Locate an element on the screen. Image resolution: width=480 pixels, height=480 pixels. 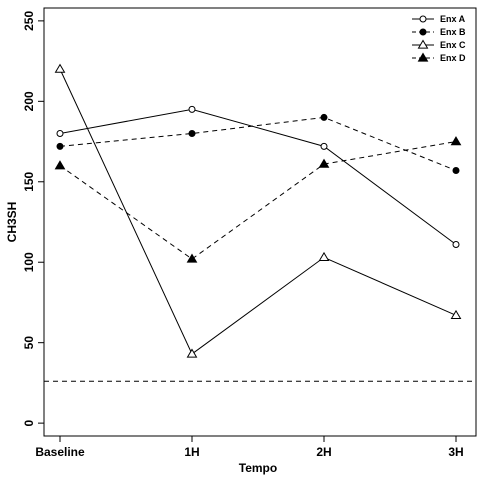
x-tick: 2H is located at coordinates (324, 447).